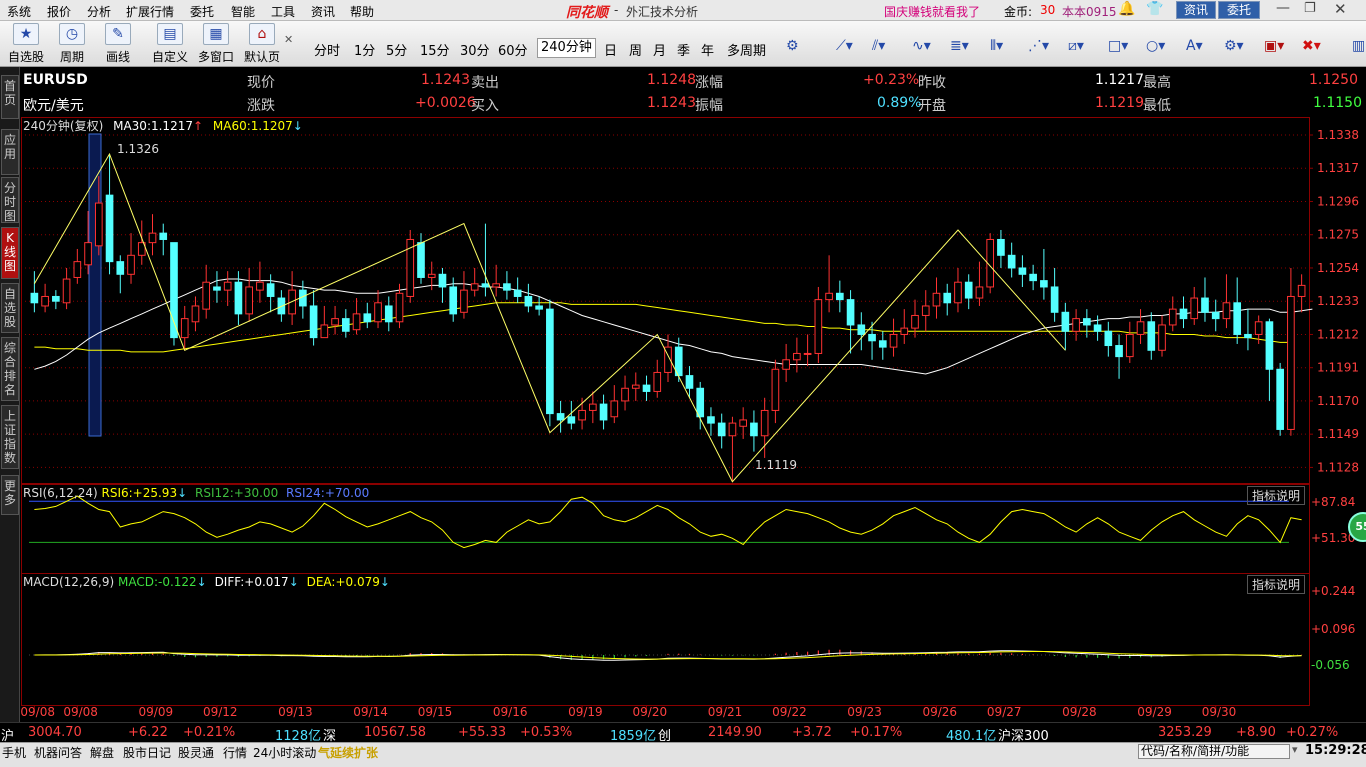  Describe the element at coordinates (1234, 46) in the screenshot. I see `draw-settings-gear-icon: ⚙▾` at that location.